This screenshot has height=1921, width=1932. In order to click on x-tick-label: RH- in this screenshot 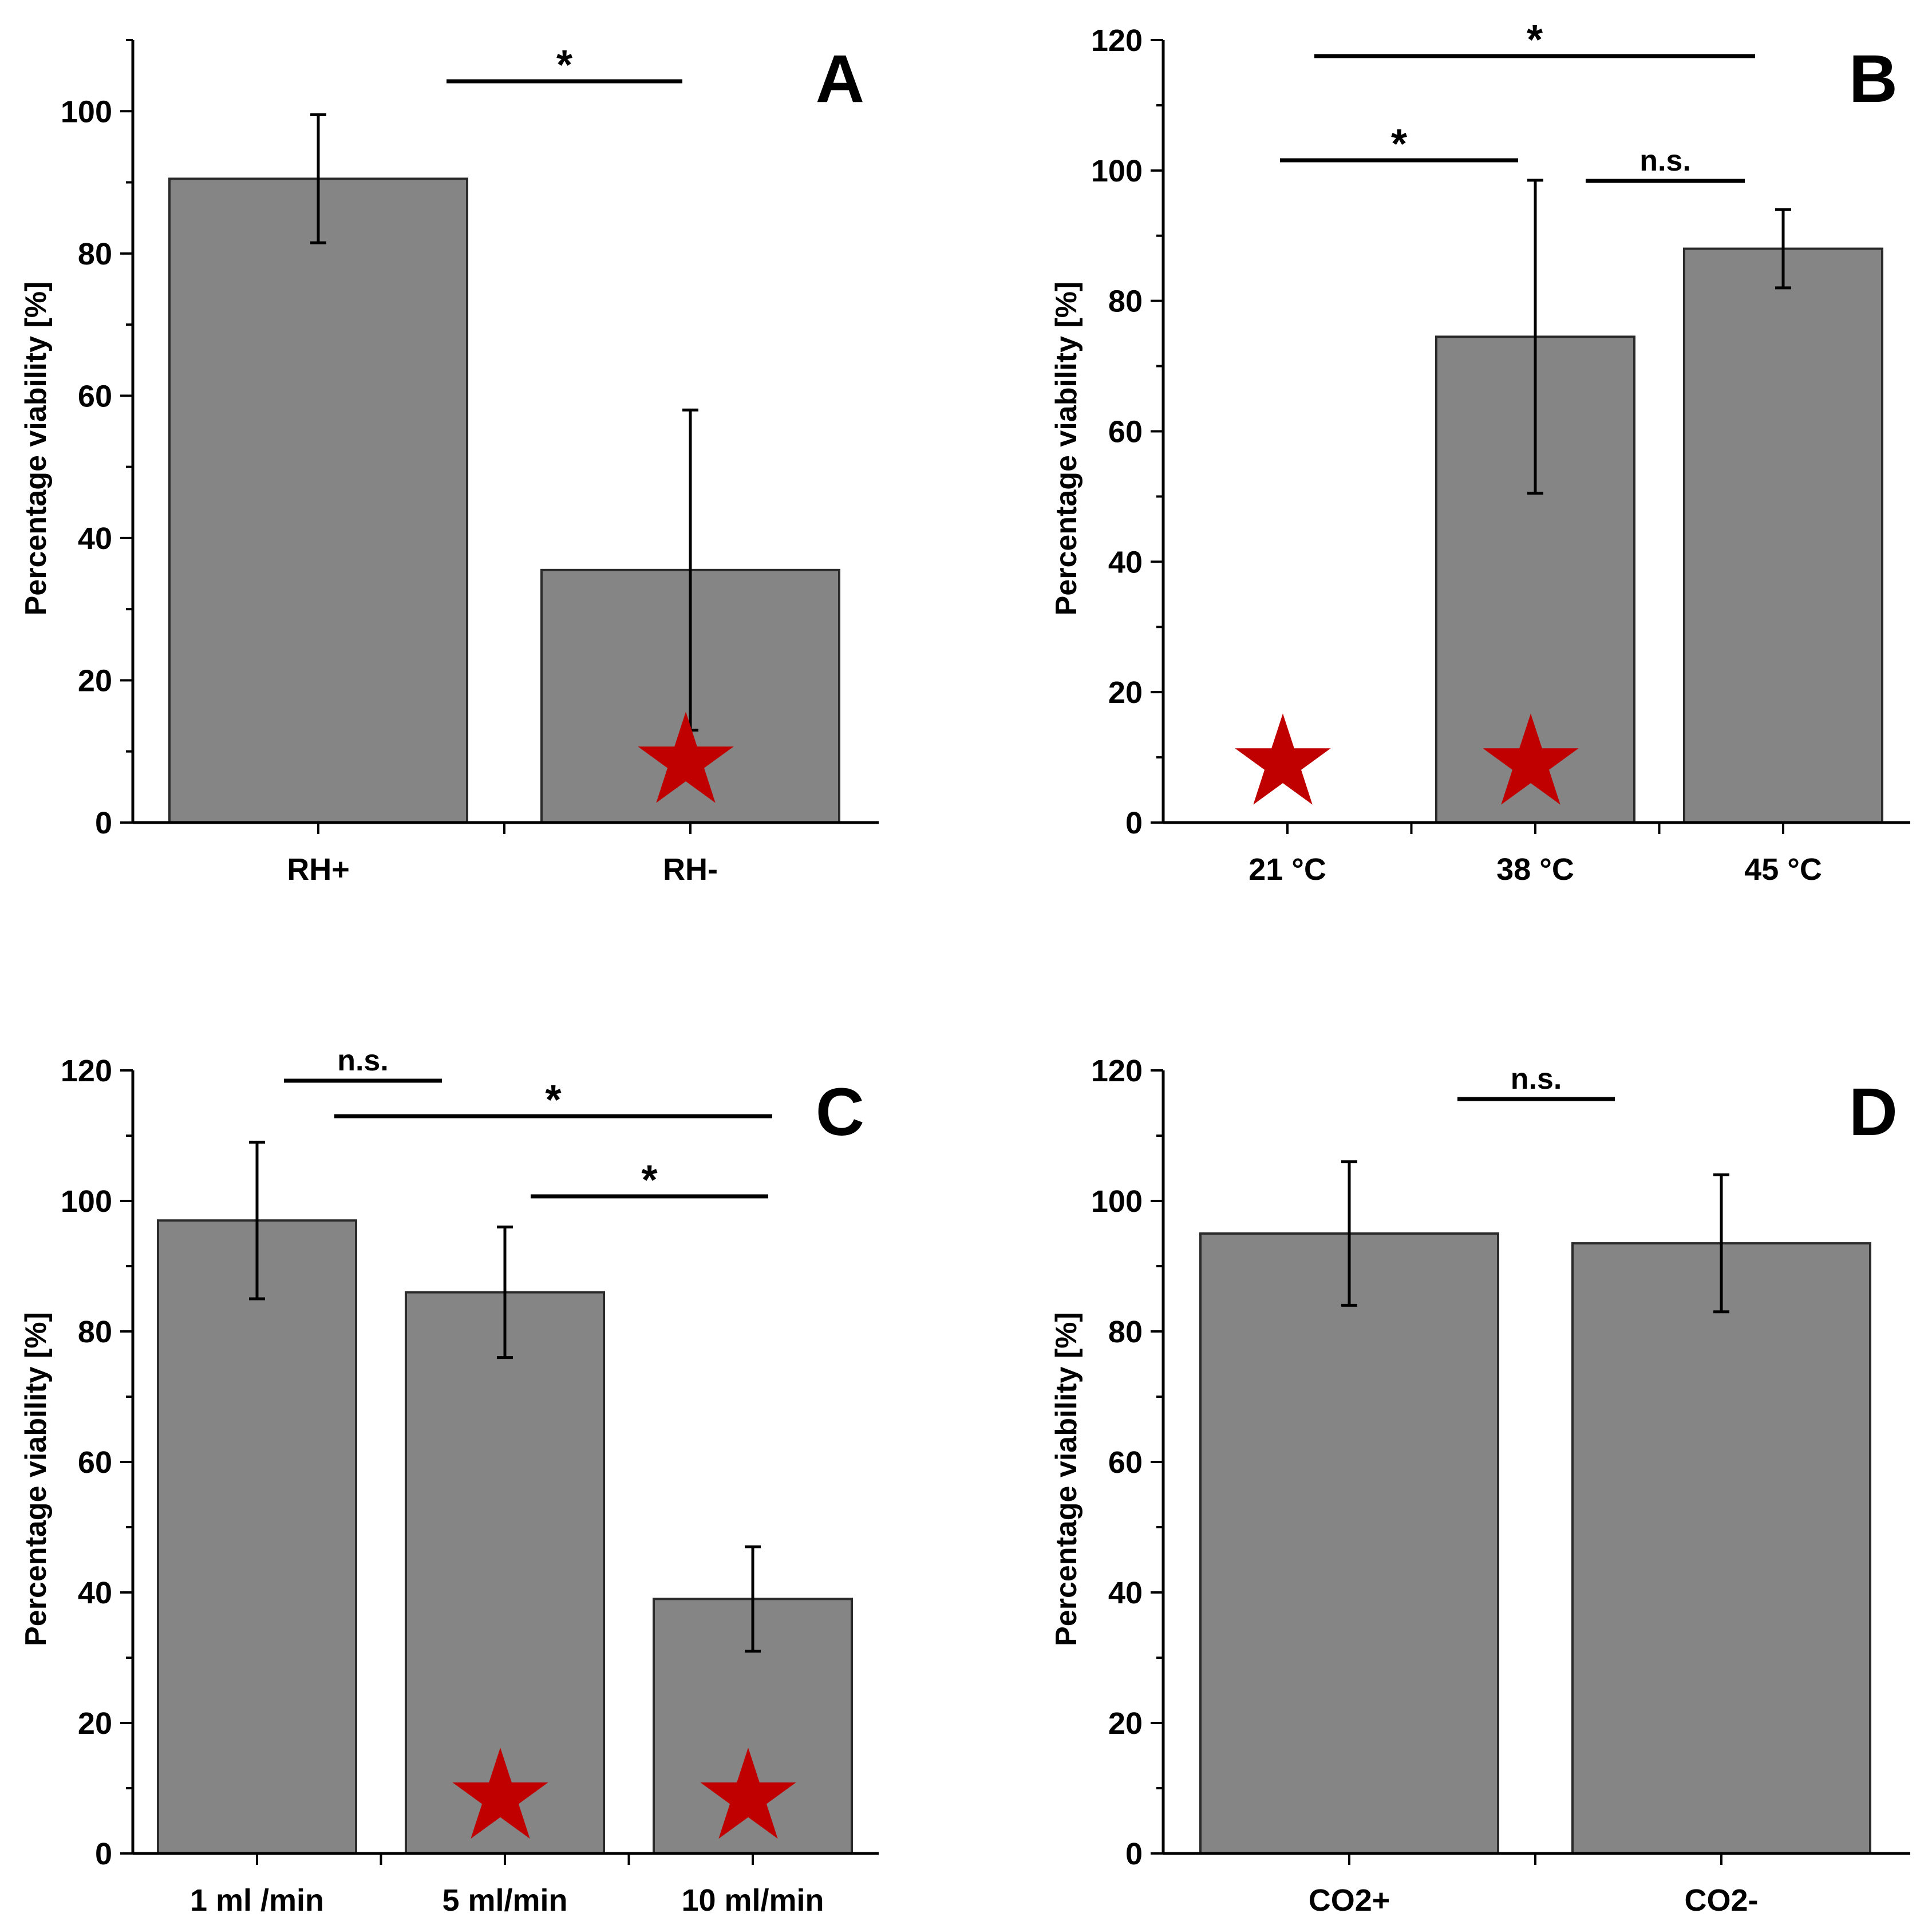, I will do `click(690, 869)`.